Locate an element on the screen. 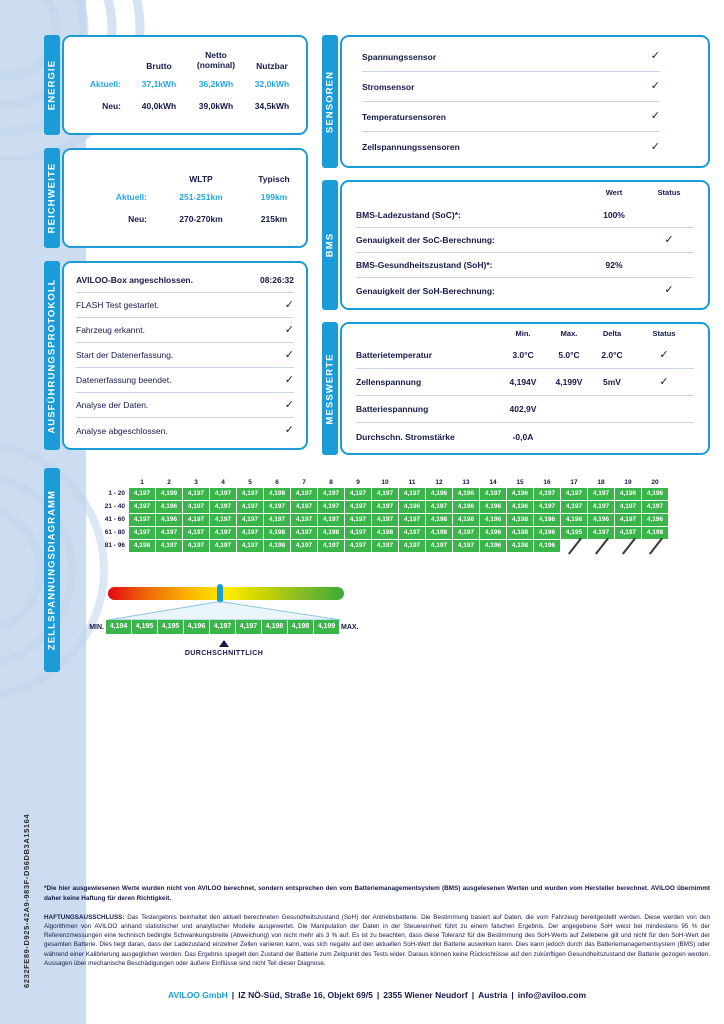 The height and width of the screenshot is (1024, 724). cell-range-label: 81 - 96 is located at coordinates (114, 545).